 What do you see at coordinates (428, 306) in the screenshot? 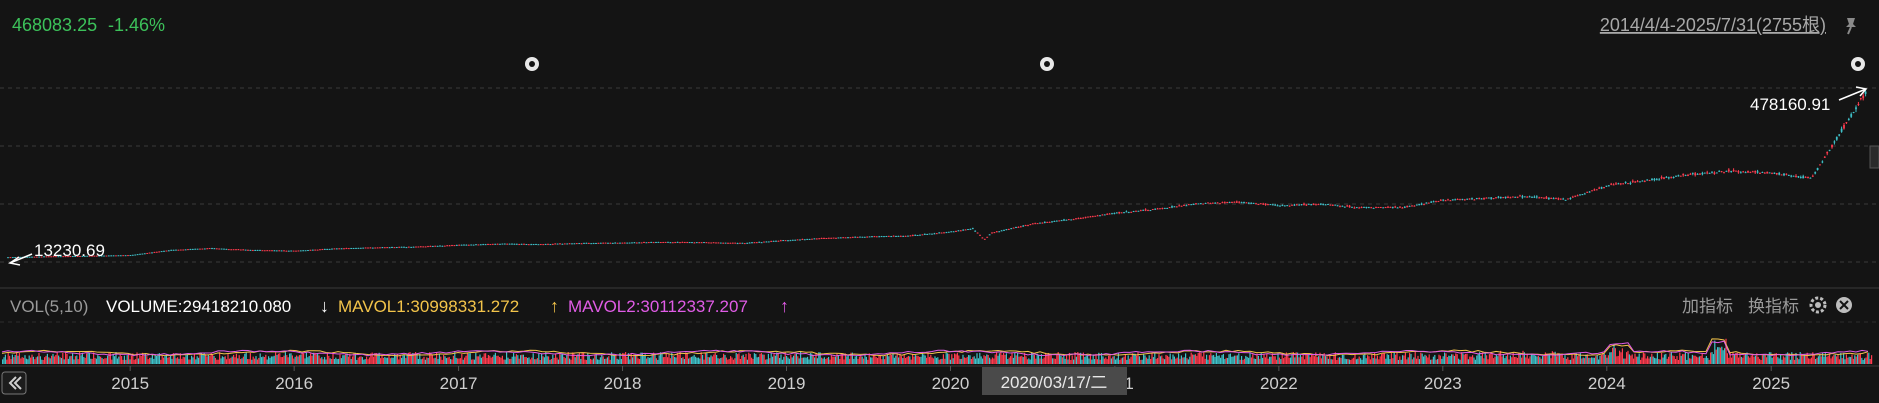
I see `mavol1-value: MAVOL1:30998331.272` at bounding box center [428, 306].